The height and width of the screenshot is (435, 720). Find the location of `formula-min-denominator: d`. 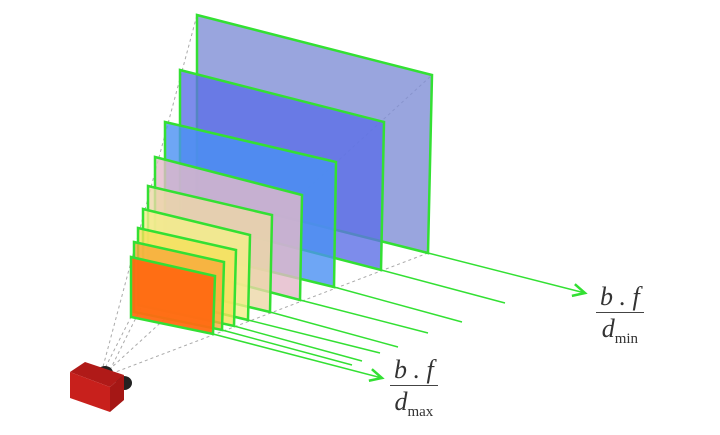

formula-min-denominator: d is located at coordinates (608, 328).